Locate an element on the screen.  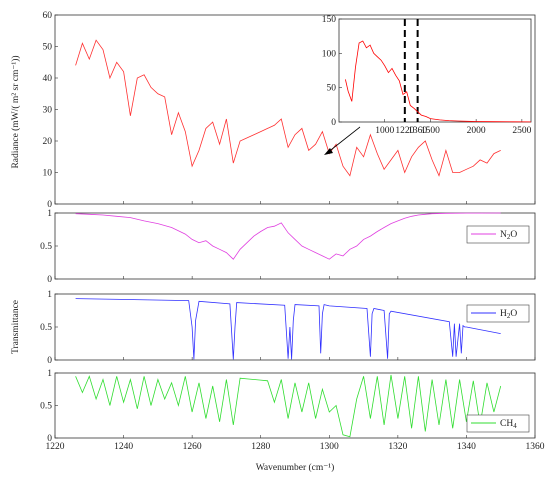
legend-n2o: N2O is located at coordinates (498, 234).